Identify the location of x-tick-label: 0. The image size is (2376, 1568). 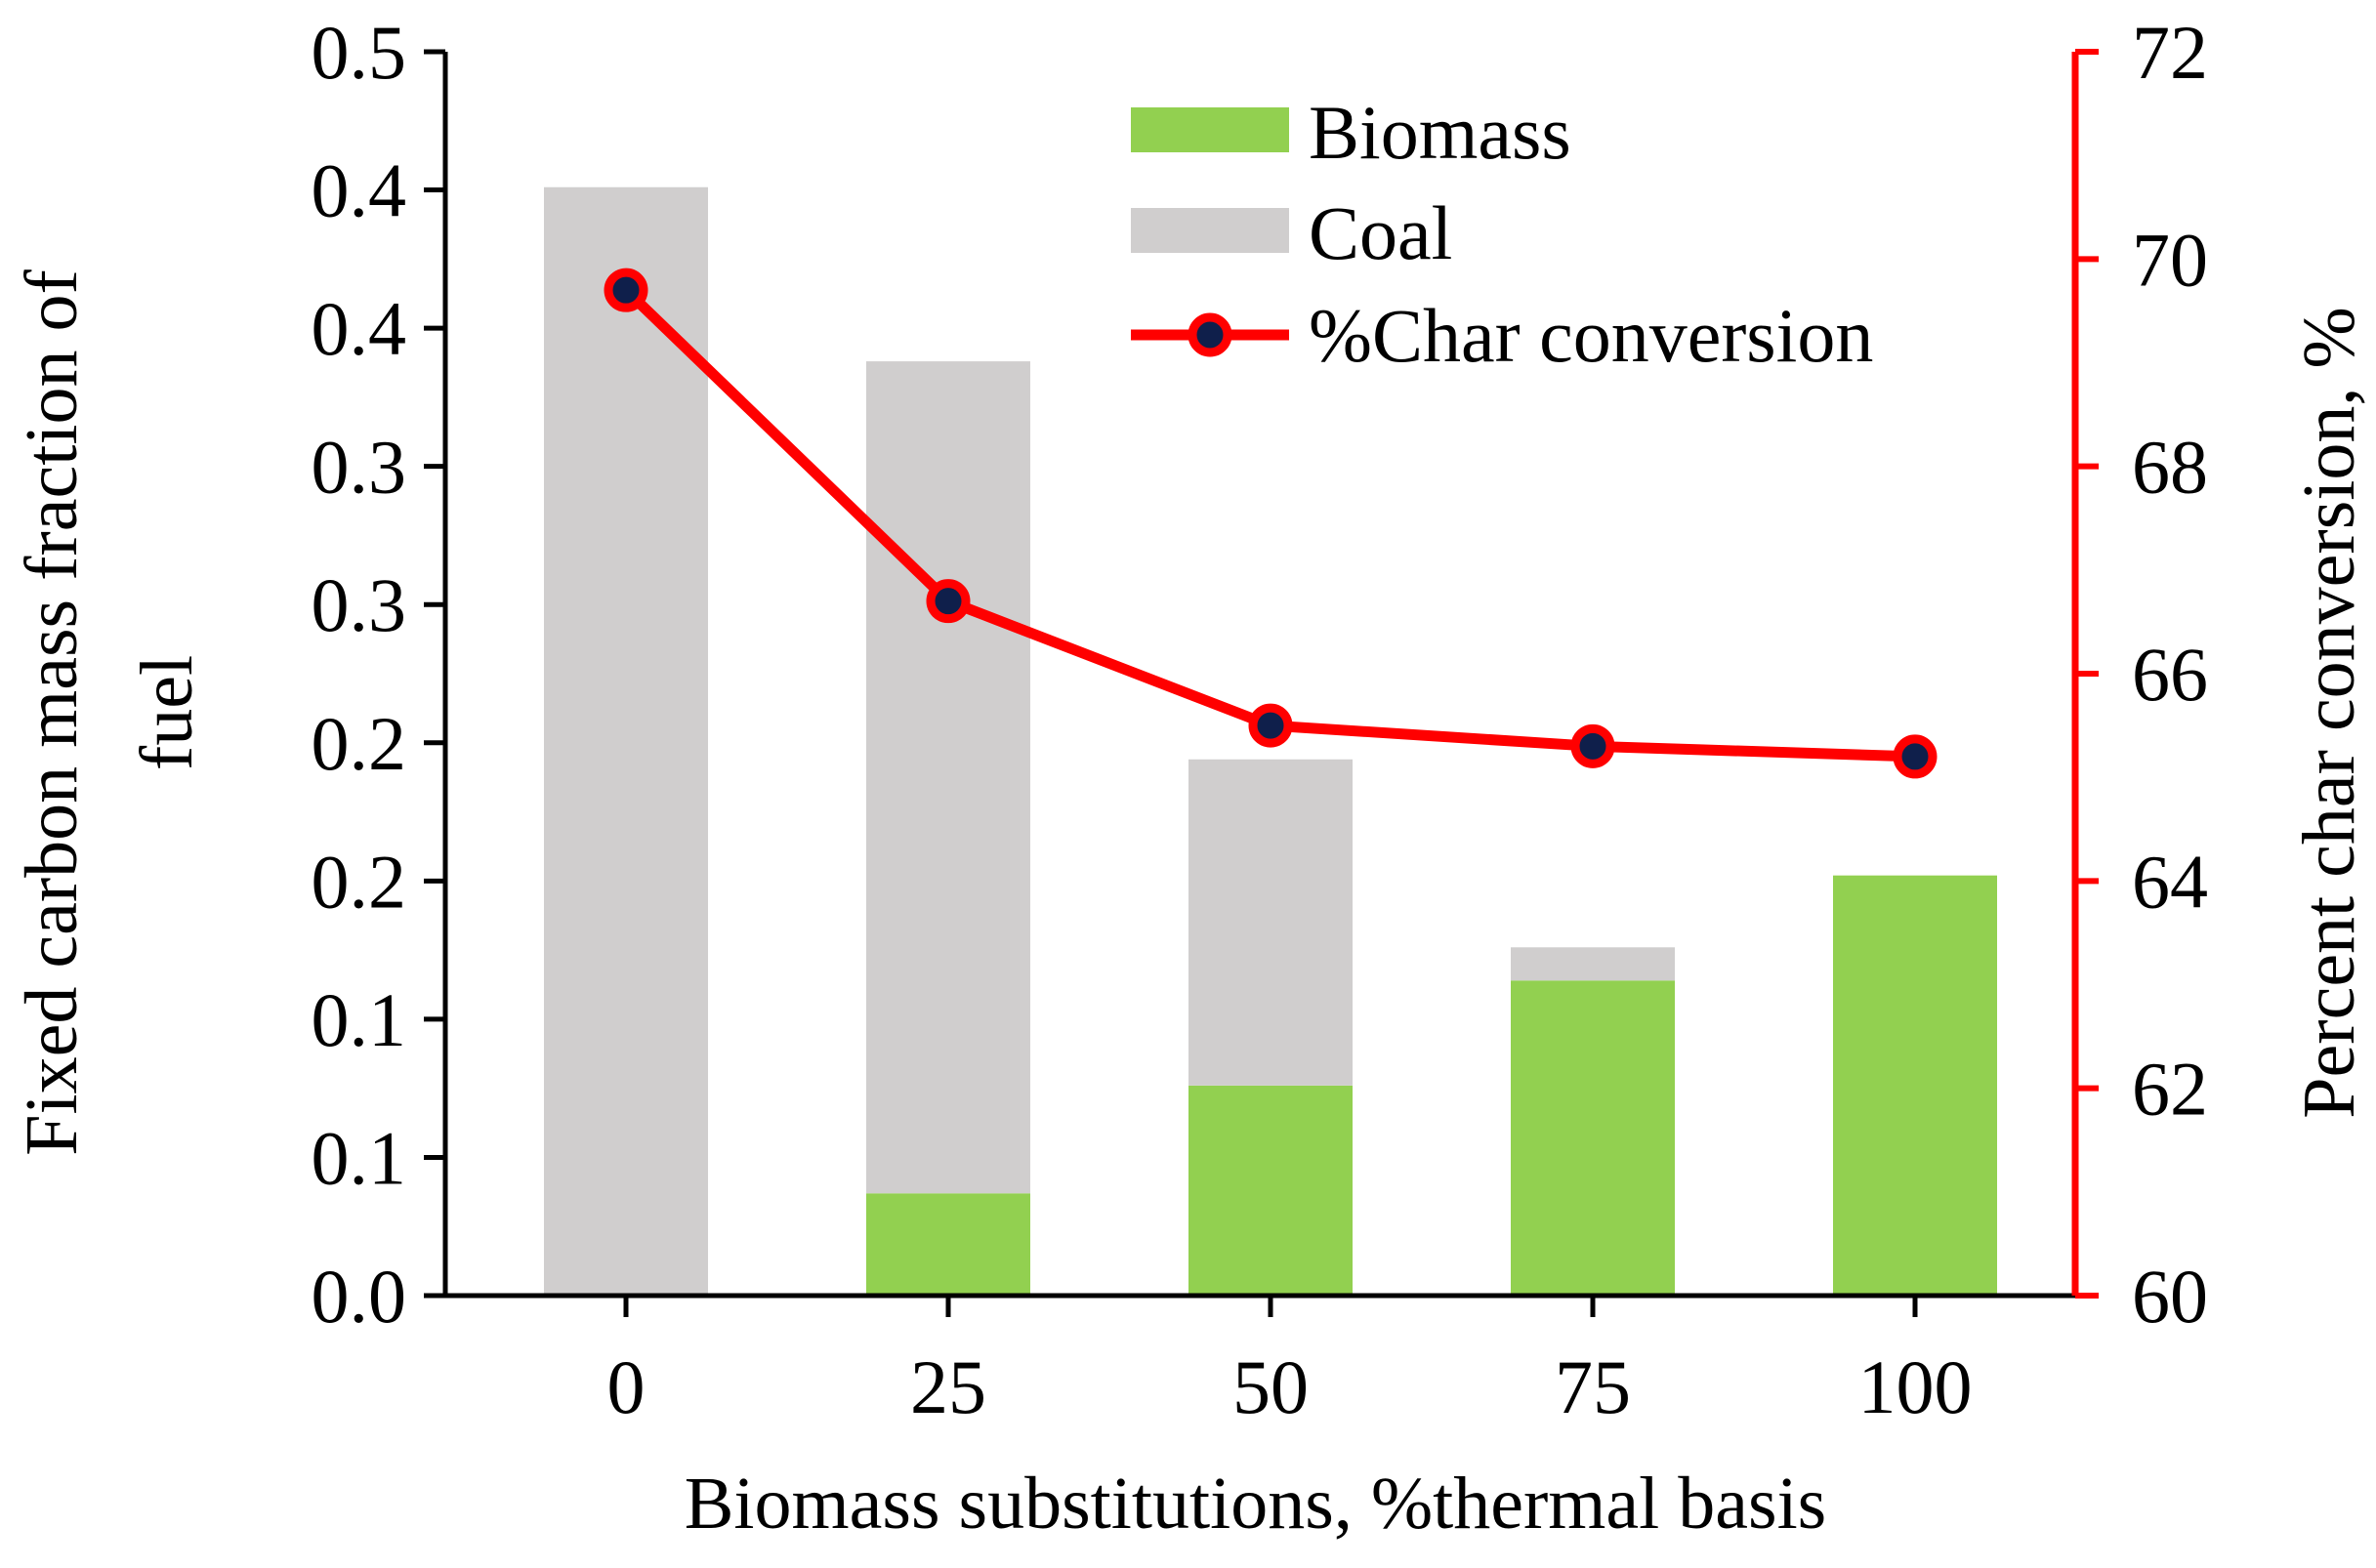
(626, 1386).